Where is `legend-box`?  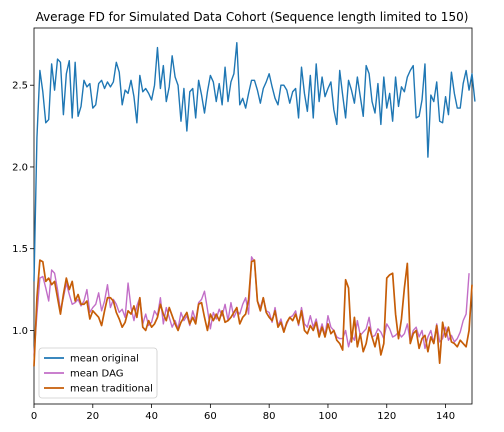
legend-box is located at coordinates (98, 373).